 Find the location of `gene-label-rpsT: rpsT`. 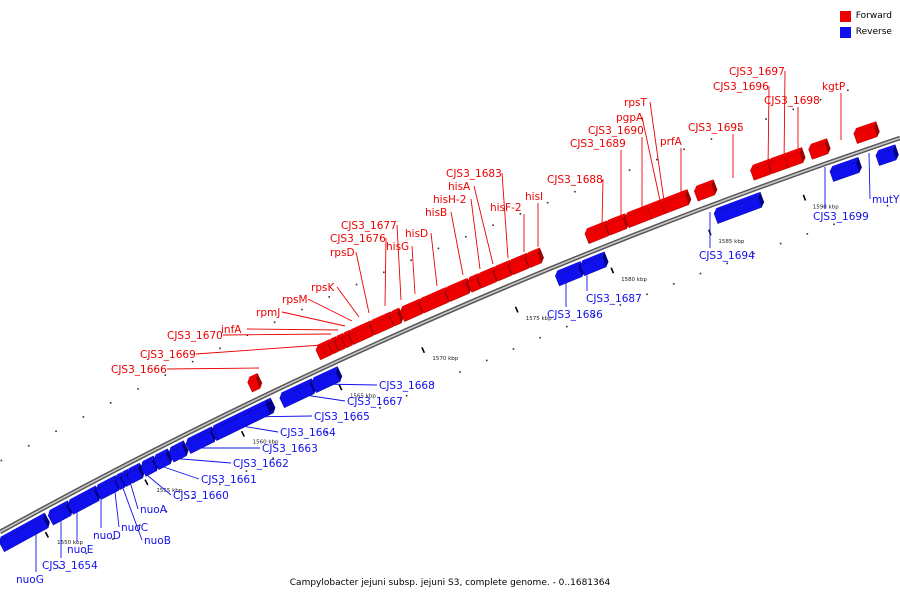

gene-label-rpsT: rpsT is located at coordinates (644, 149).